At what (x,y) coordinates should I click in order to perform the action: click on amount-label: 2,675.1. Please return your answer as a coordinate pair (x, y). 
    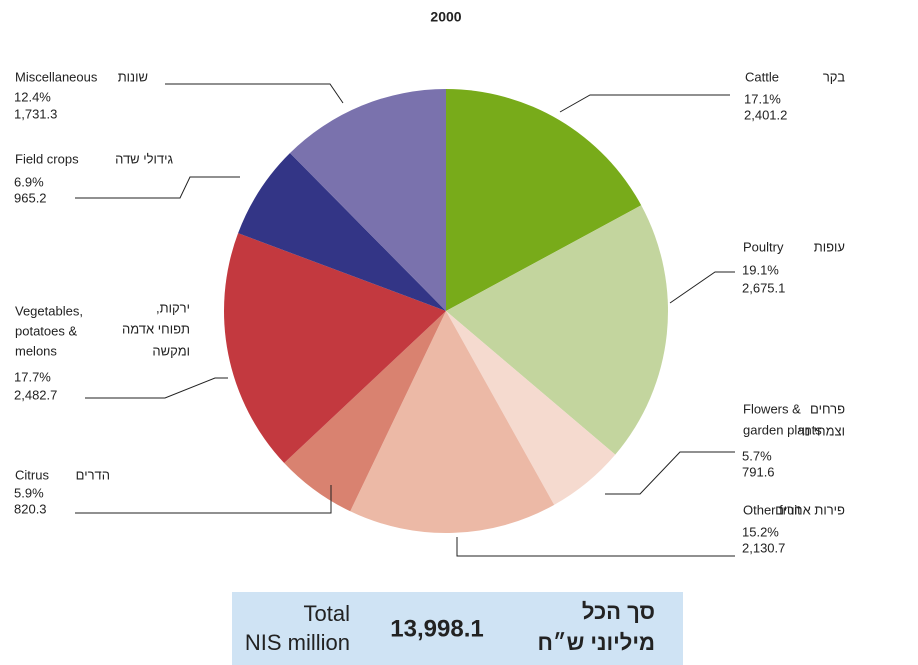
    Looking at the image, I should click on (763, 287).